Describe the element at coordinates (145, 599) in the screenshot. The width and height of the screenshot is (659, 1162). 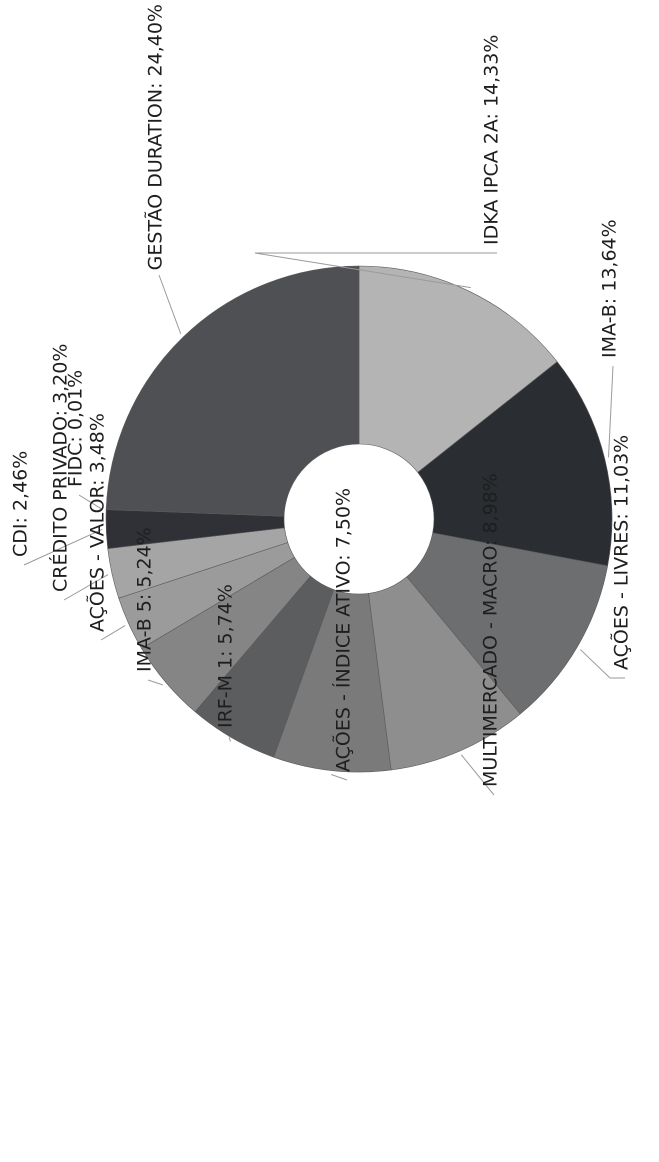
I see `slice-label-ima-b-5: IMA-B 5: 5,24%` at that location.